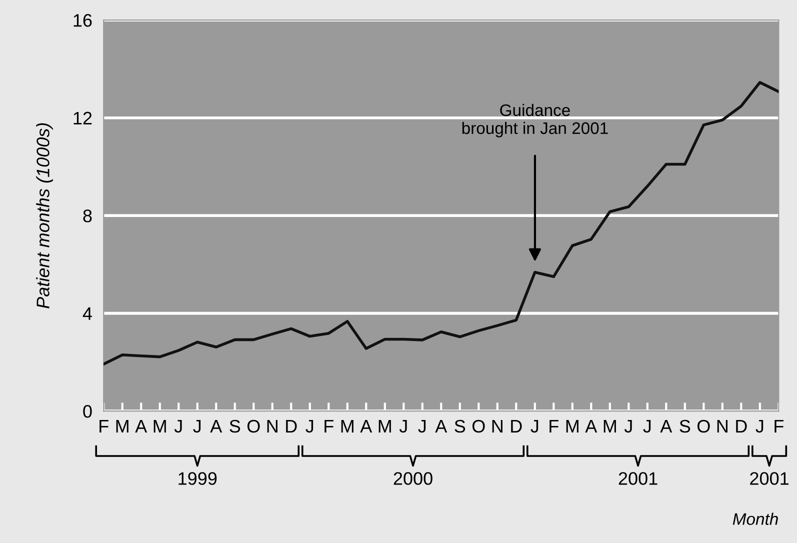 This screenshot has width=797, height=543. What do you see at coordinates (755, 518) in the screenshot?
I see `x-axis-title: Month` at bounding box center [755, 518].